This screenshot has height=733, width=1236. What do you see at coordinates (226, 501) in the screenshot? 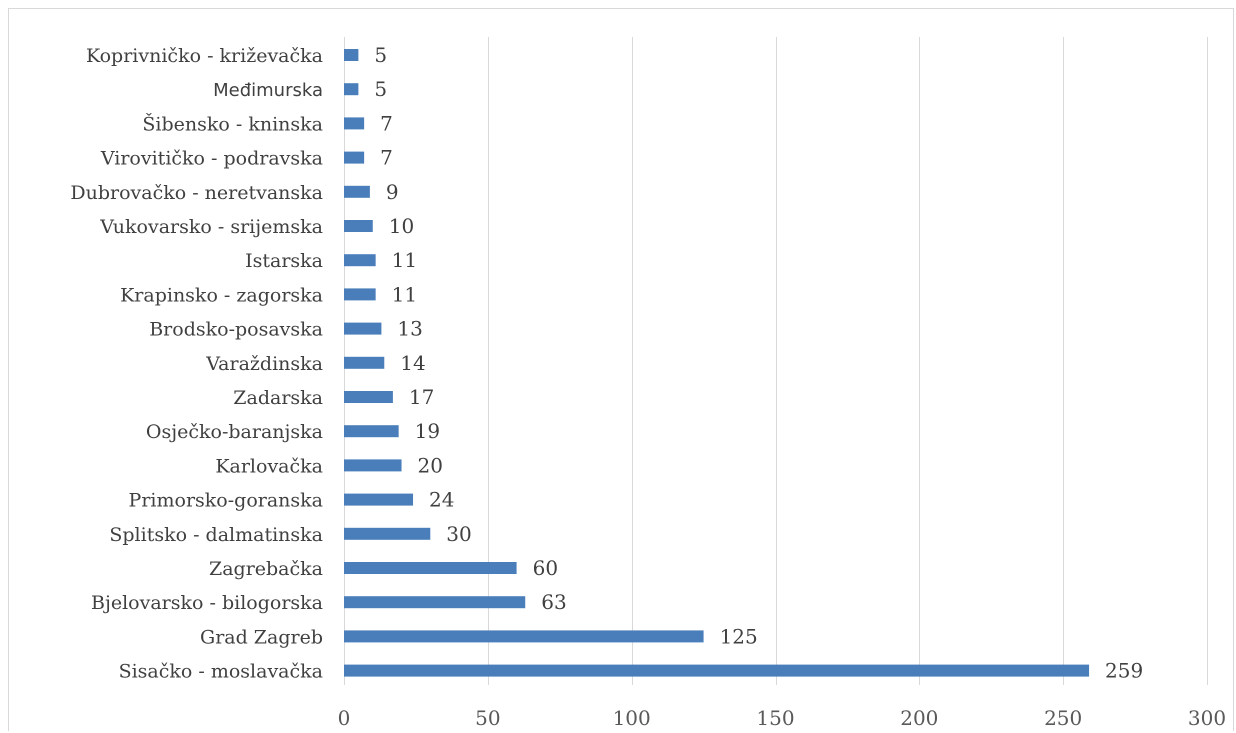
I see `category-label: Primorsko-goranska` at bounding box center [226, 501].